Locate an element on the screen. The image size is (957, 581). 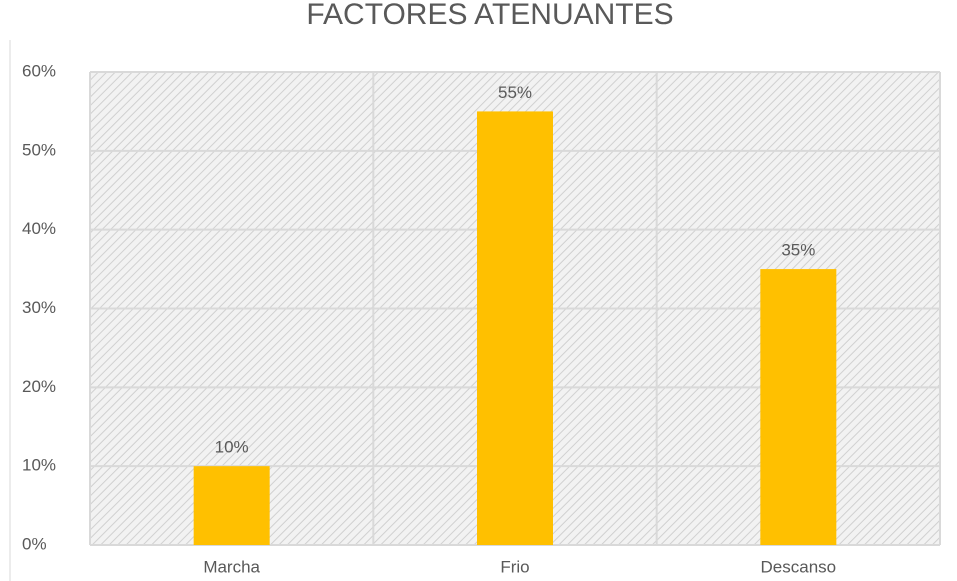
x-tick-label: Descanso is located at coordinates (799, 566).